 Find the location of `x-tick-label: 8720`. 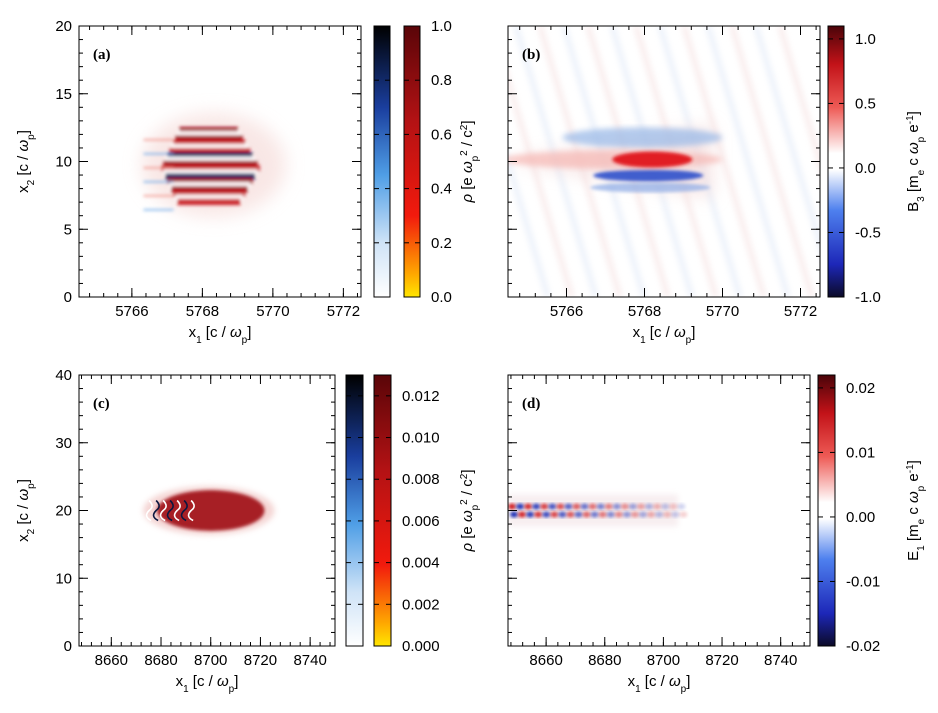

x-tick-label: 8720 is located at coordinates (721, 660).